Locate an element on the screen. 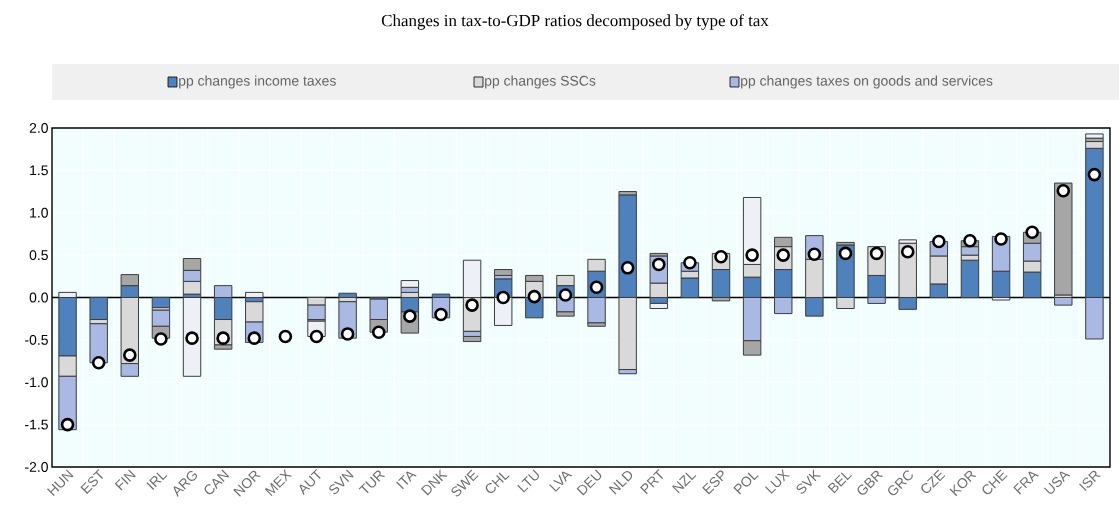 The width and height of the screenshot is (1119, 506). legend-label: pp changes taxes on goods and services is located at coordinates (867, 82).